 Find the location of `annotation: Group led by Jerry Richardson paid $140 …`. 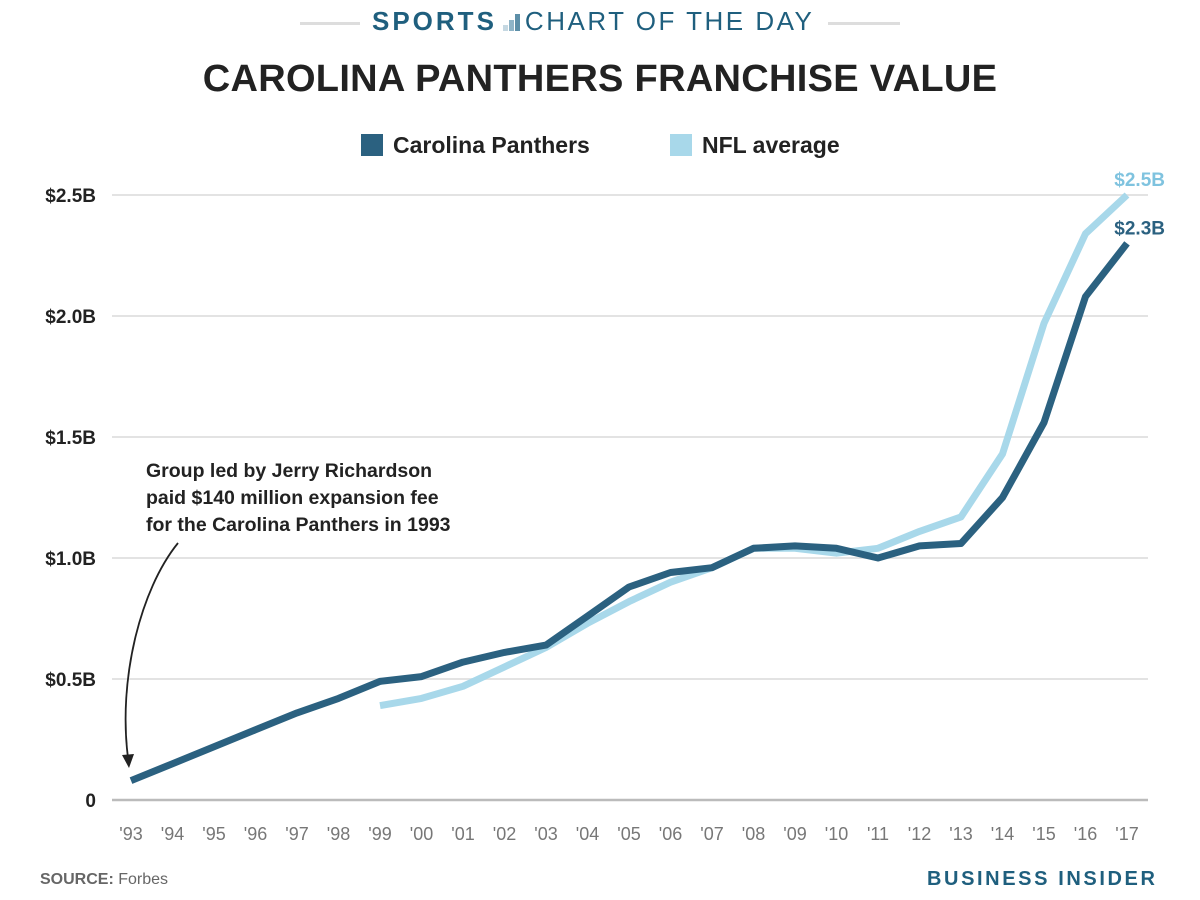

annotation: Group led by Jerry Richardson paid $140 … is located at coordinates (298, 498).